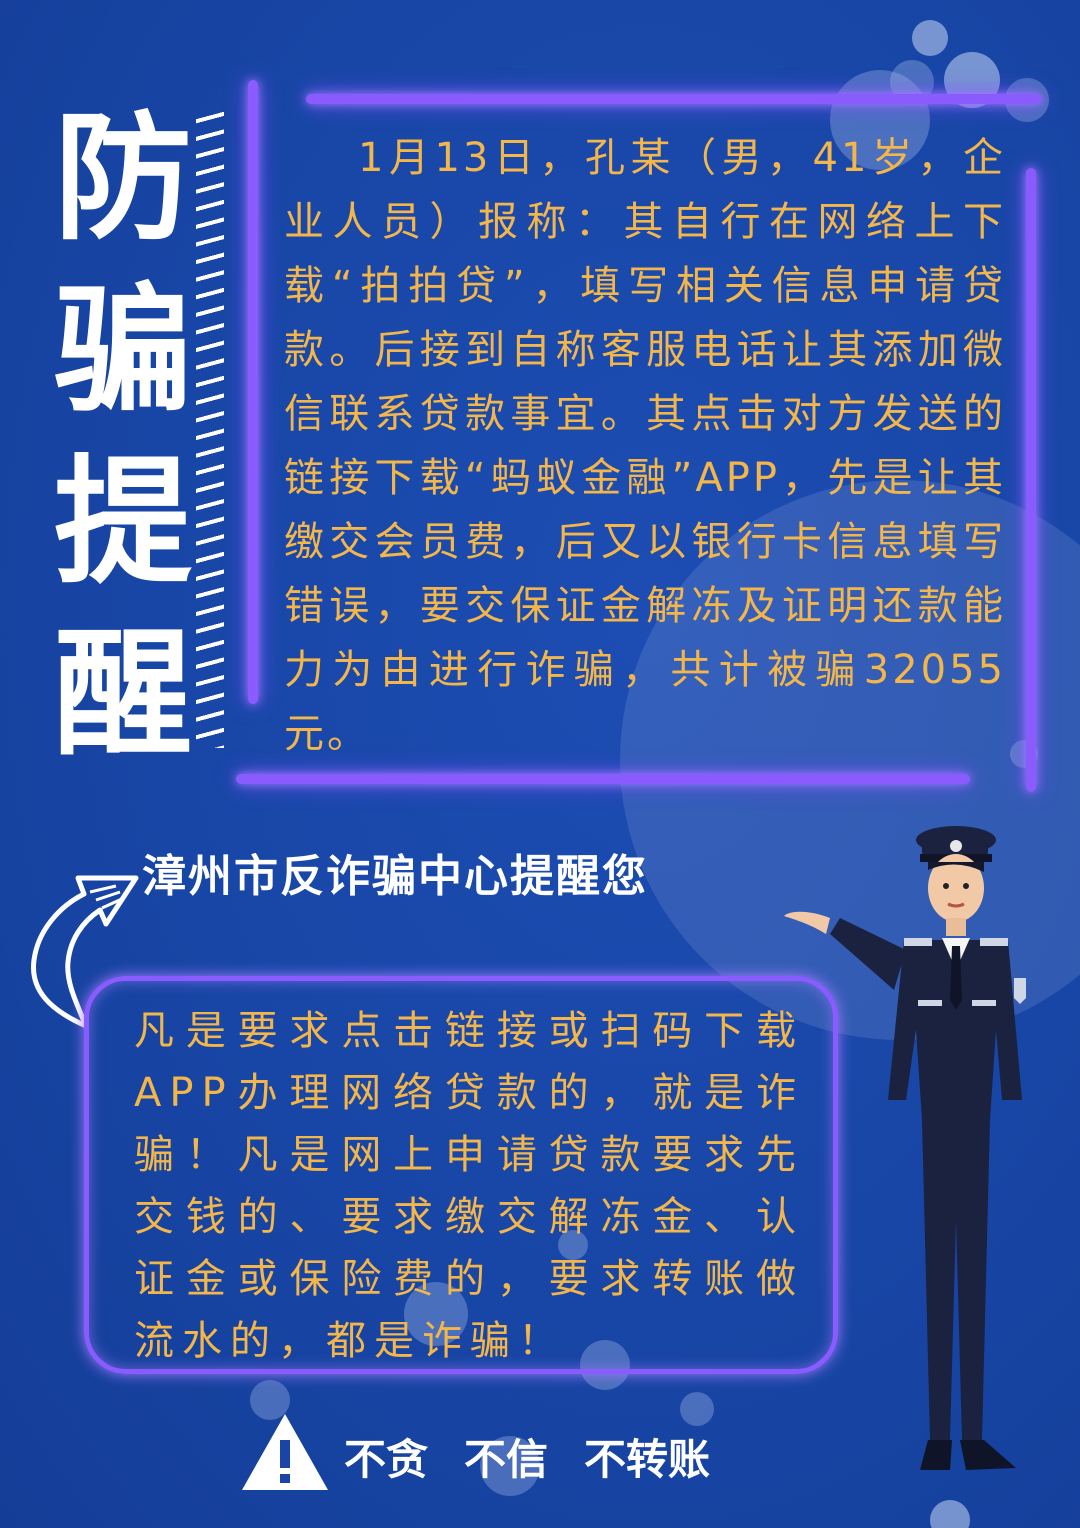  I want to click on slogan-item: 不信, so click(506, 1459).